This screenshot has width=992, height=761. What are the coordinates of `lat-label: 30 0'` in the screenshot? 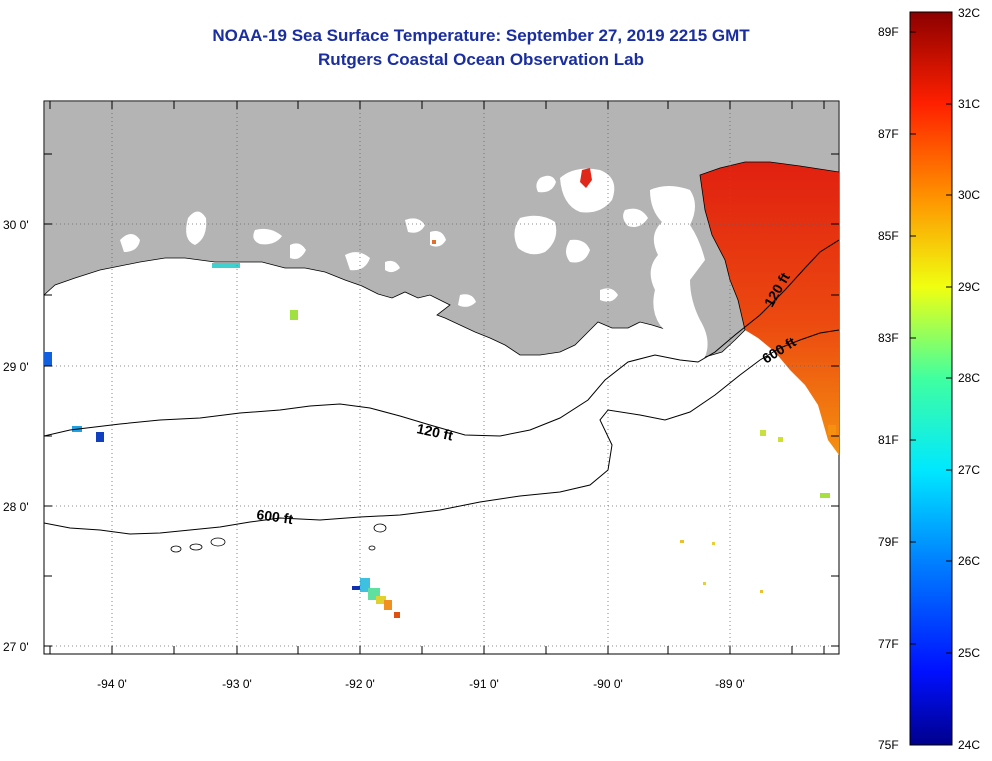 It's located at (16, 225).